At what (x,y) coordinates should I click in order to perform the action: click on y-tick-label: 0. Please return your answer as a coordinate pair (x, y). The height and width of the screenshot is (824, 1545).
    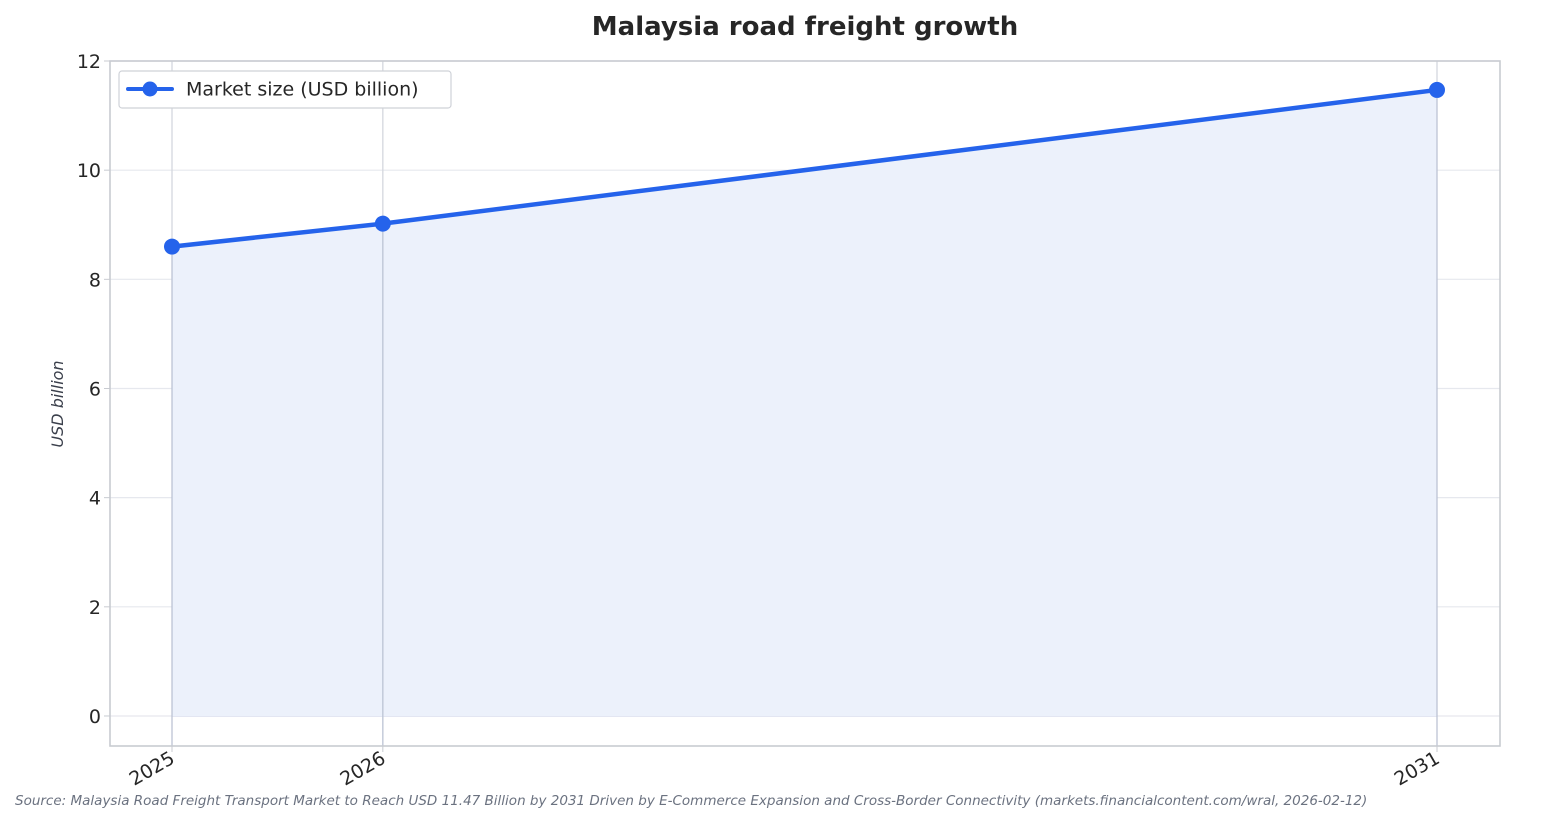
    Looking at the image, I should click on (95, 717).